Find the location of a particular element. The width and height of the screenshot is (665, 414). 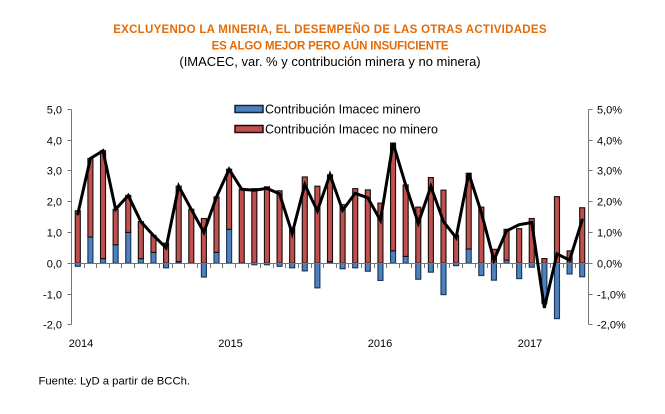

svg-text: -1,0 is located at coordinates (52, 295).